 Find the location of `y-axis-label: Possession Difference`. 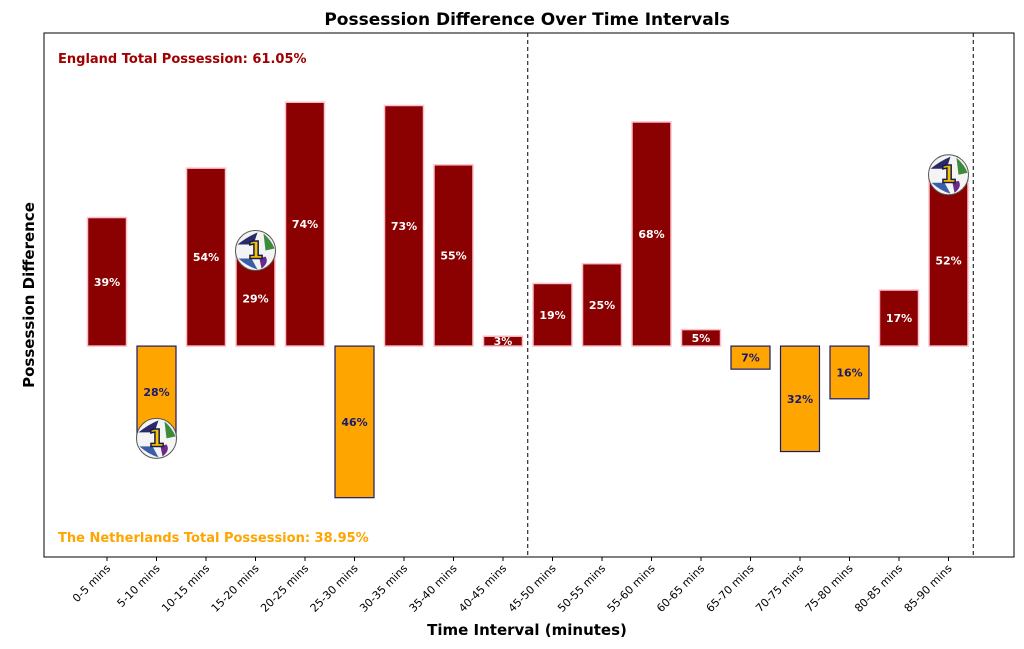

y-axis-label: Possession Difference is located at coordinates (29, 295).